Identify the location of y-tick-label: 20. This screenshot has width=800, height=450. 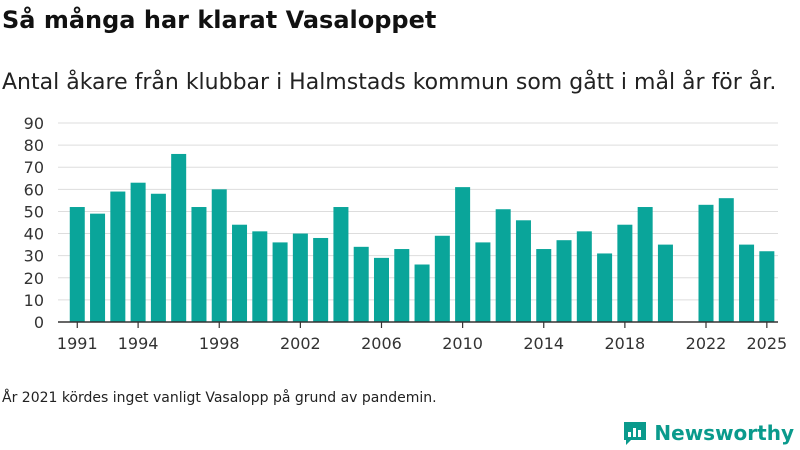
(34, 278).